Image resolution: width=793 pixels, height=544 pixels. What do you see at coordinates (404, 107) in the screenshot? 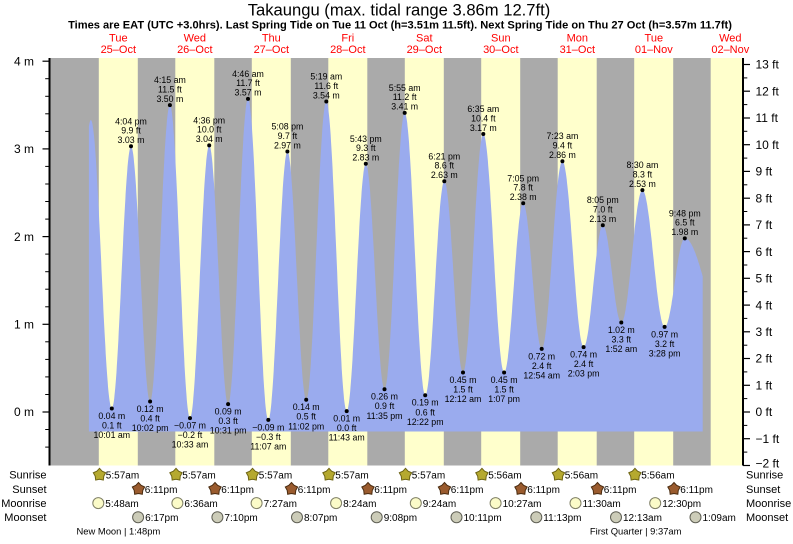
I see `svg-text: 3.41 m` at bounding box center [404, 107].